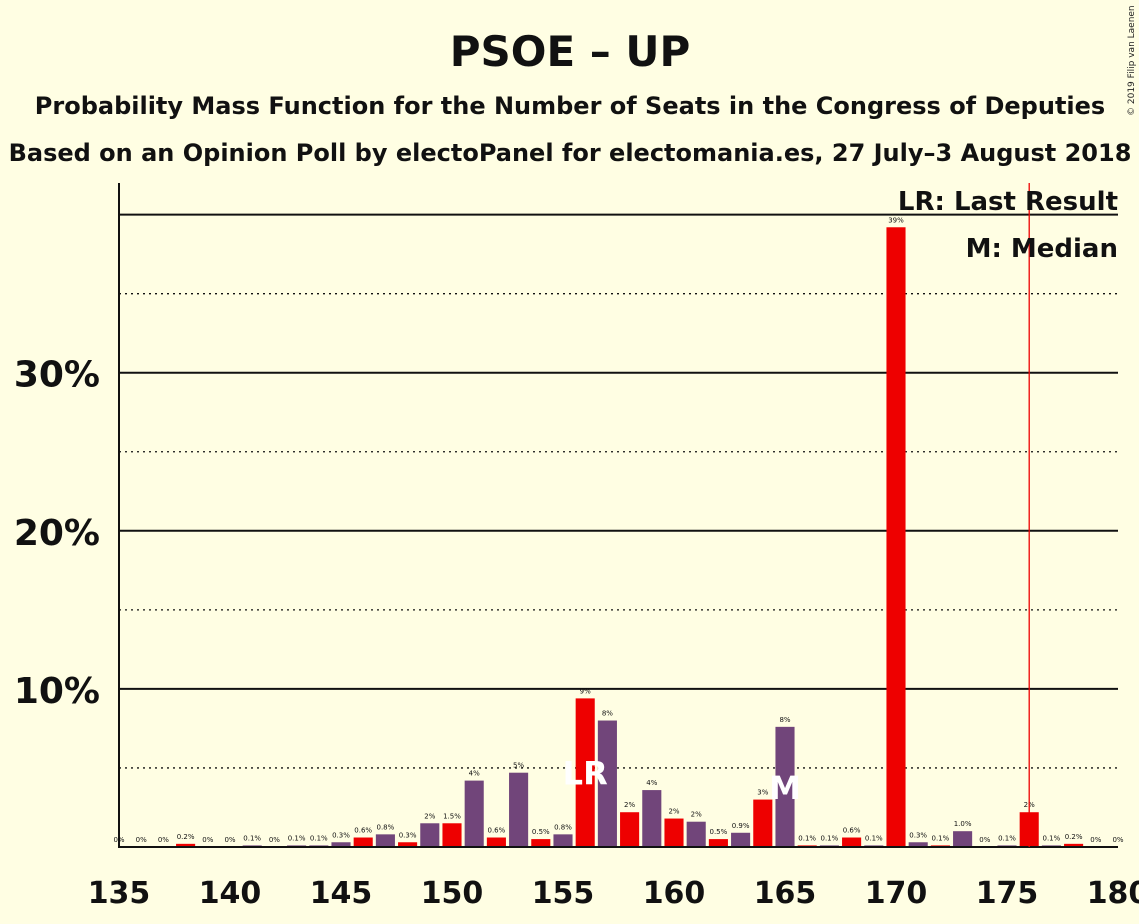 The width and height of the screenshot is (1139, 924). Describe the element at coordinates (830, 838) in the screenshot. I see `bar-label-seat-168: 0.1%` at that location.